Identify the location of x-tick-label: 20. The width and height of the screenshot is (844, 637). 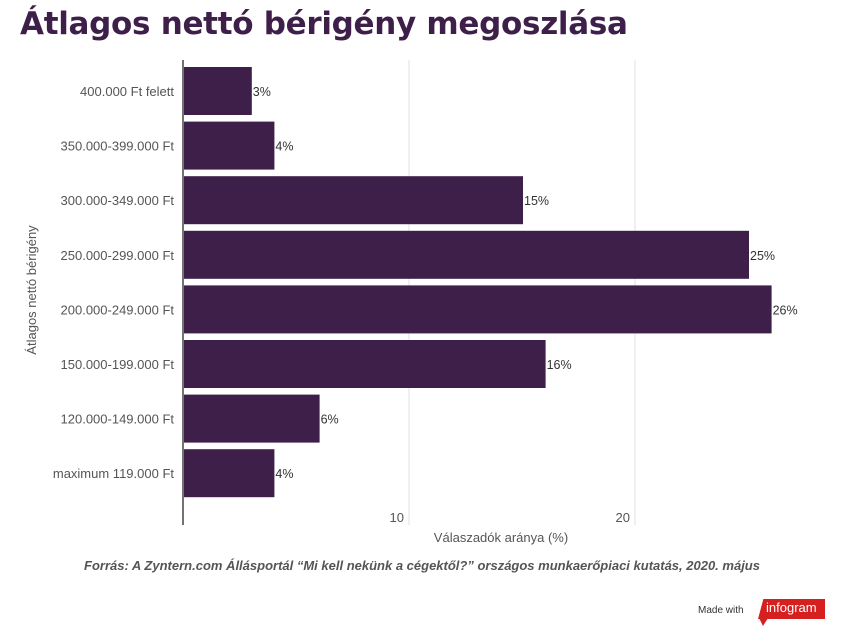
(623, 517).